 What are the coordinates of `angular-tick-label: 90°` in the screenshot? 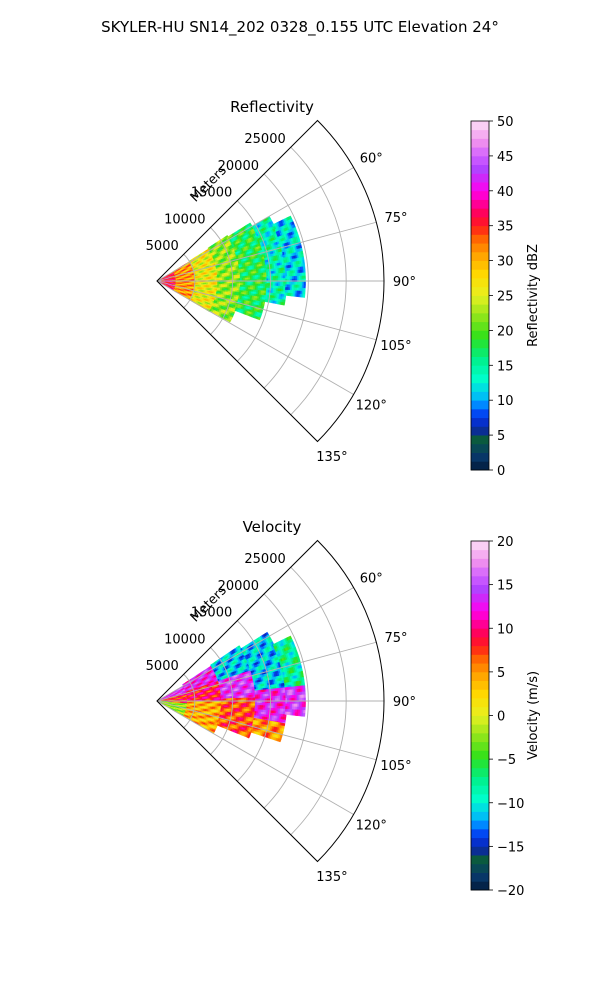 It's located at (404, 282).